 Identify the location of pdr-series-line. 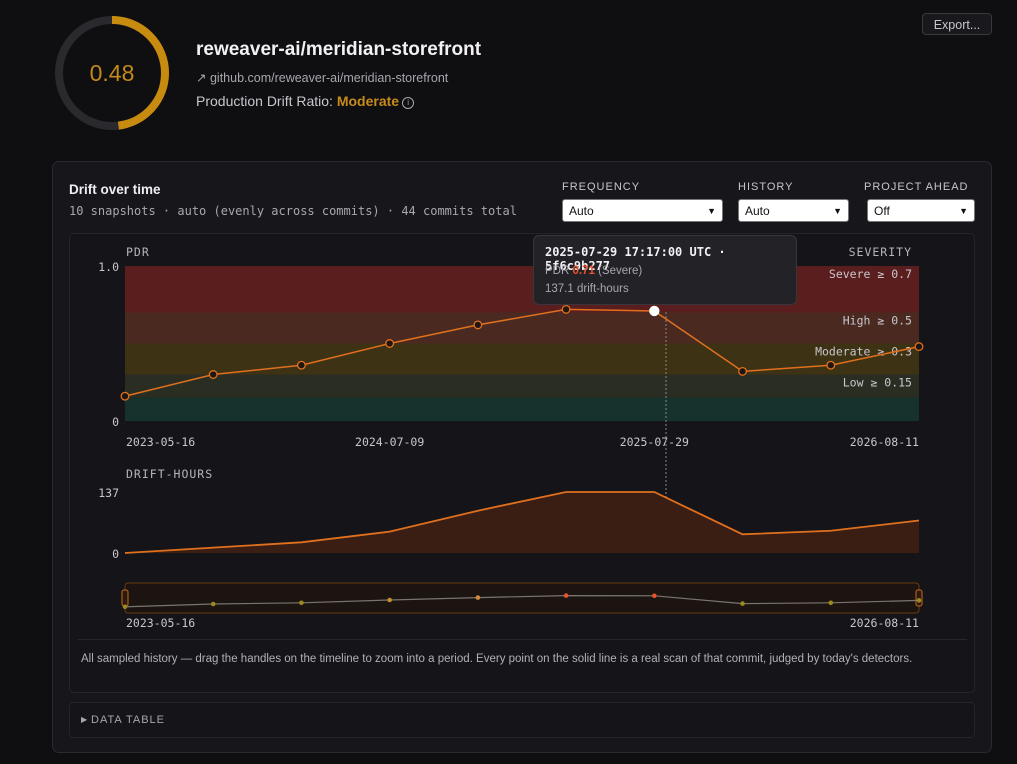
(522, 352).